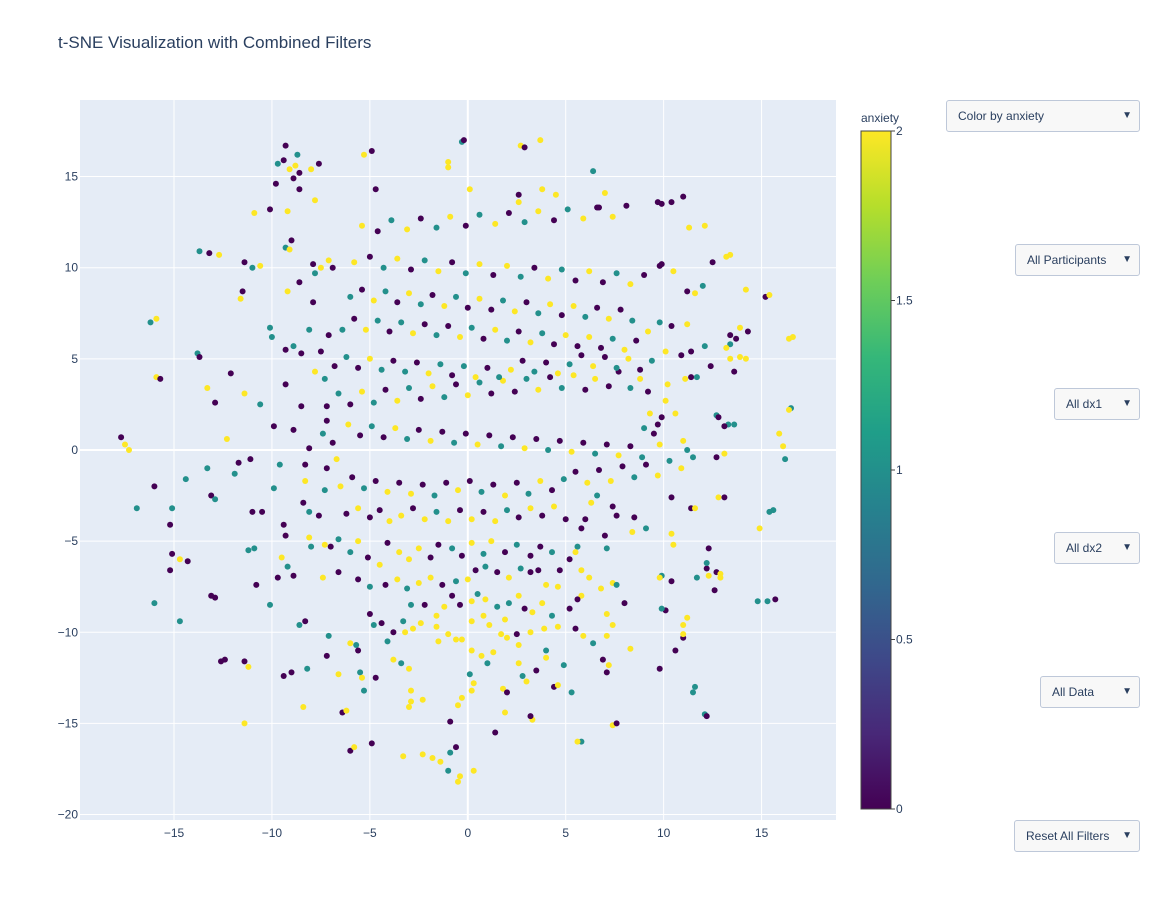 The image size is (1150, 900). What do you see at coordinates (1090, 692) in the screenshot?
I see `data-dropdown: All Data ▼` at bounding box center [1090, 692].